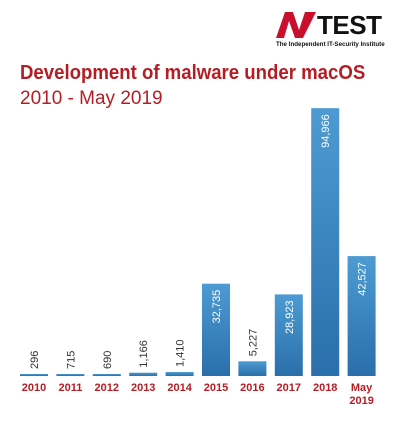 The height and width of the screenshot is (423, 400). What do you see at coordinates (253, 343) in the screenshot?
I see `value-label: 5,227` at bounding box center [253, 343].